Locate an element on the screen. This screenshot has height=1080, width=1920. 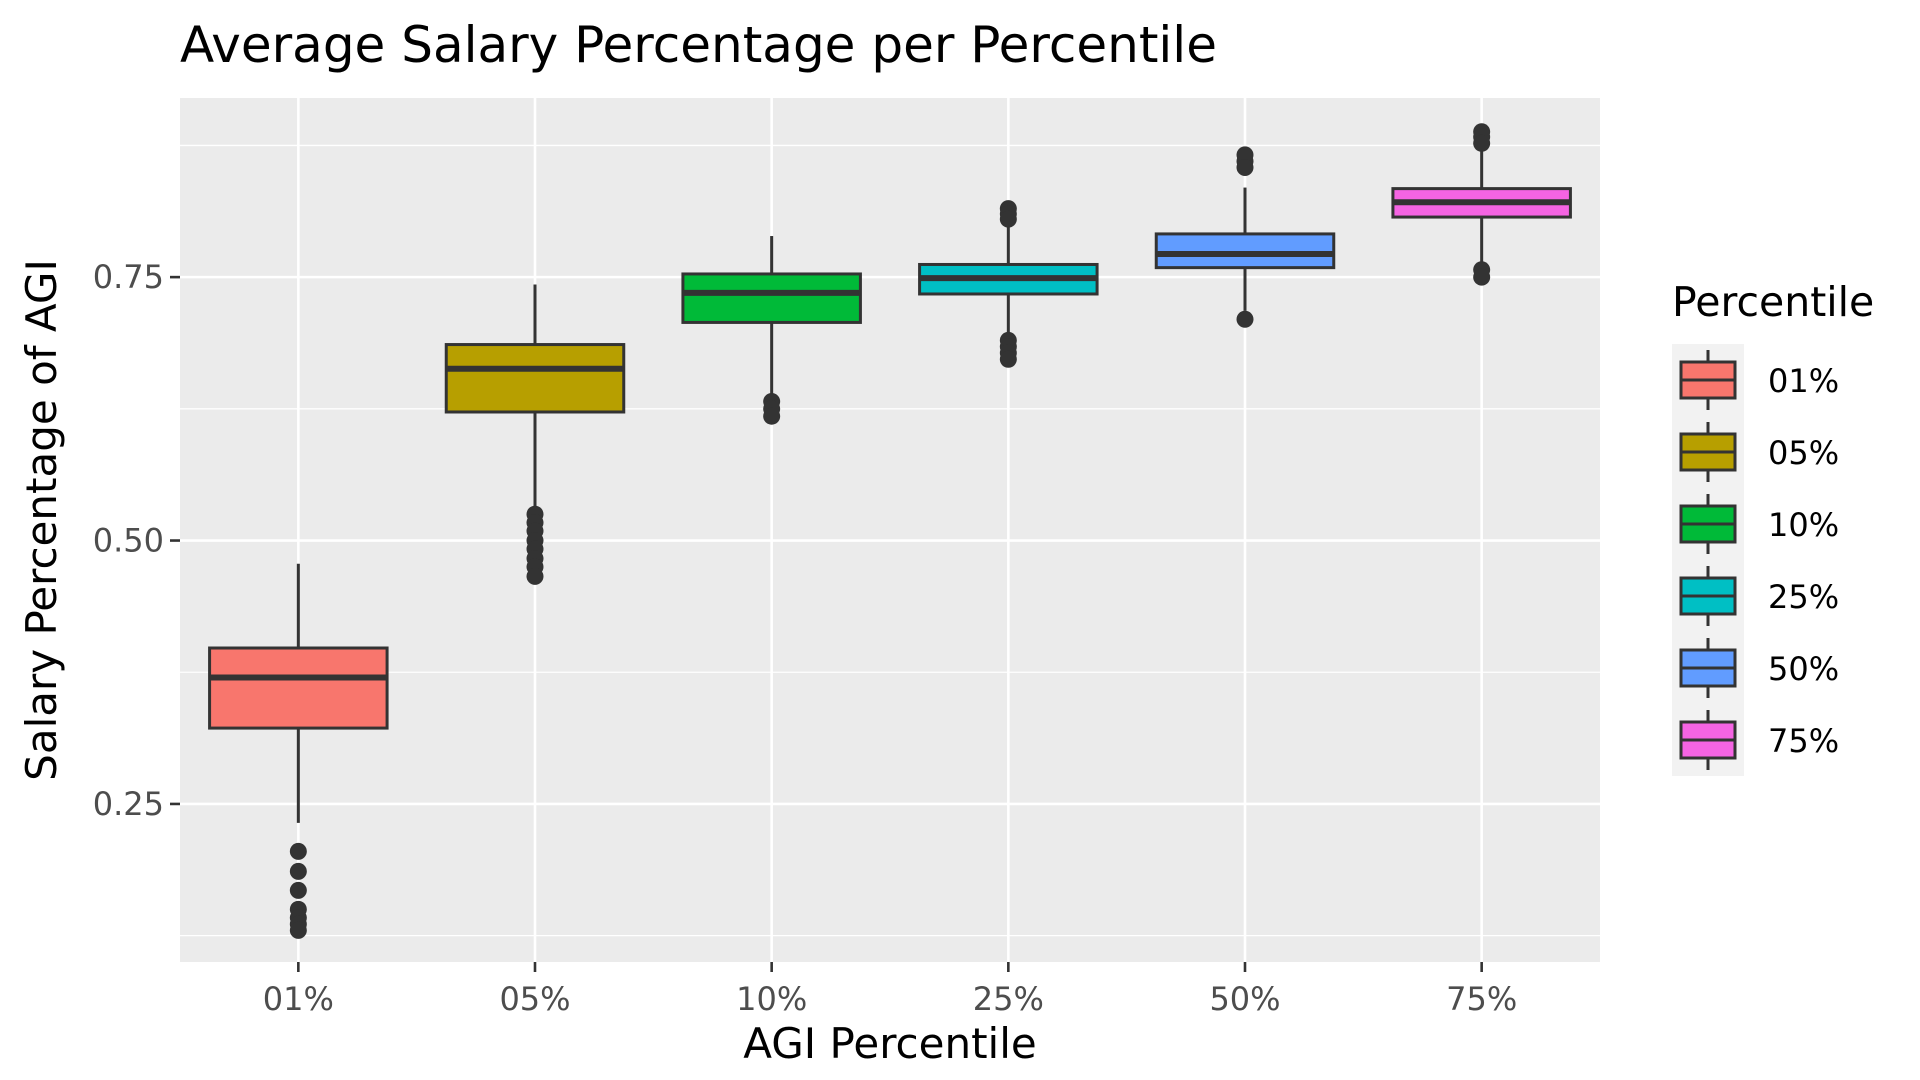
x-tick-label: 05% is located at coordinates (534, 999).